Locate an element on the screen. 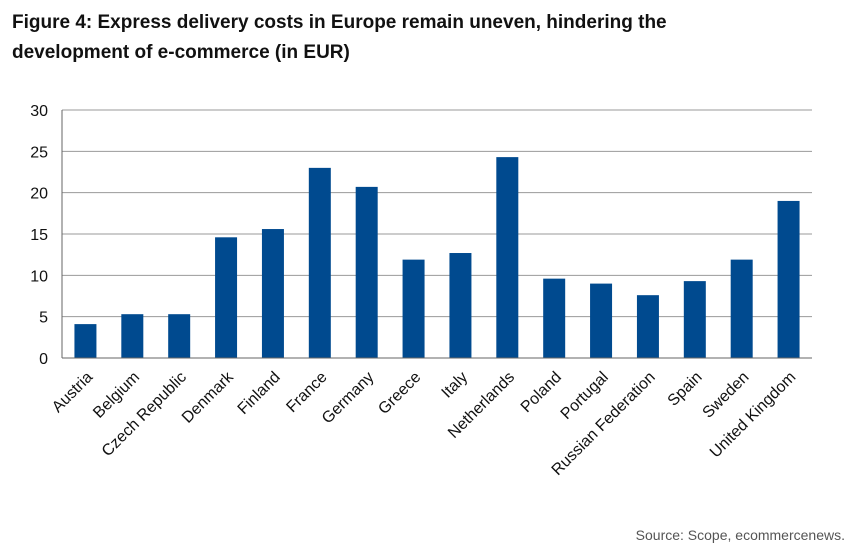 The width and height of the screenshot is (857, 553). y-tick-label: 5 is located at coordinates (43, 318).